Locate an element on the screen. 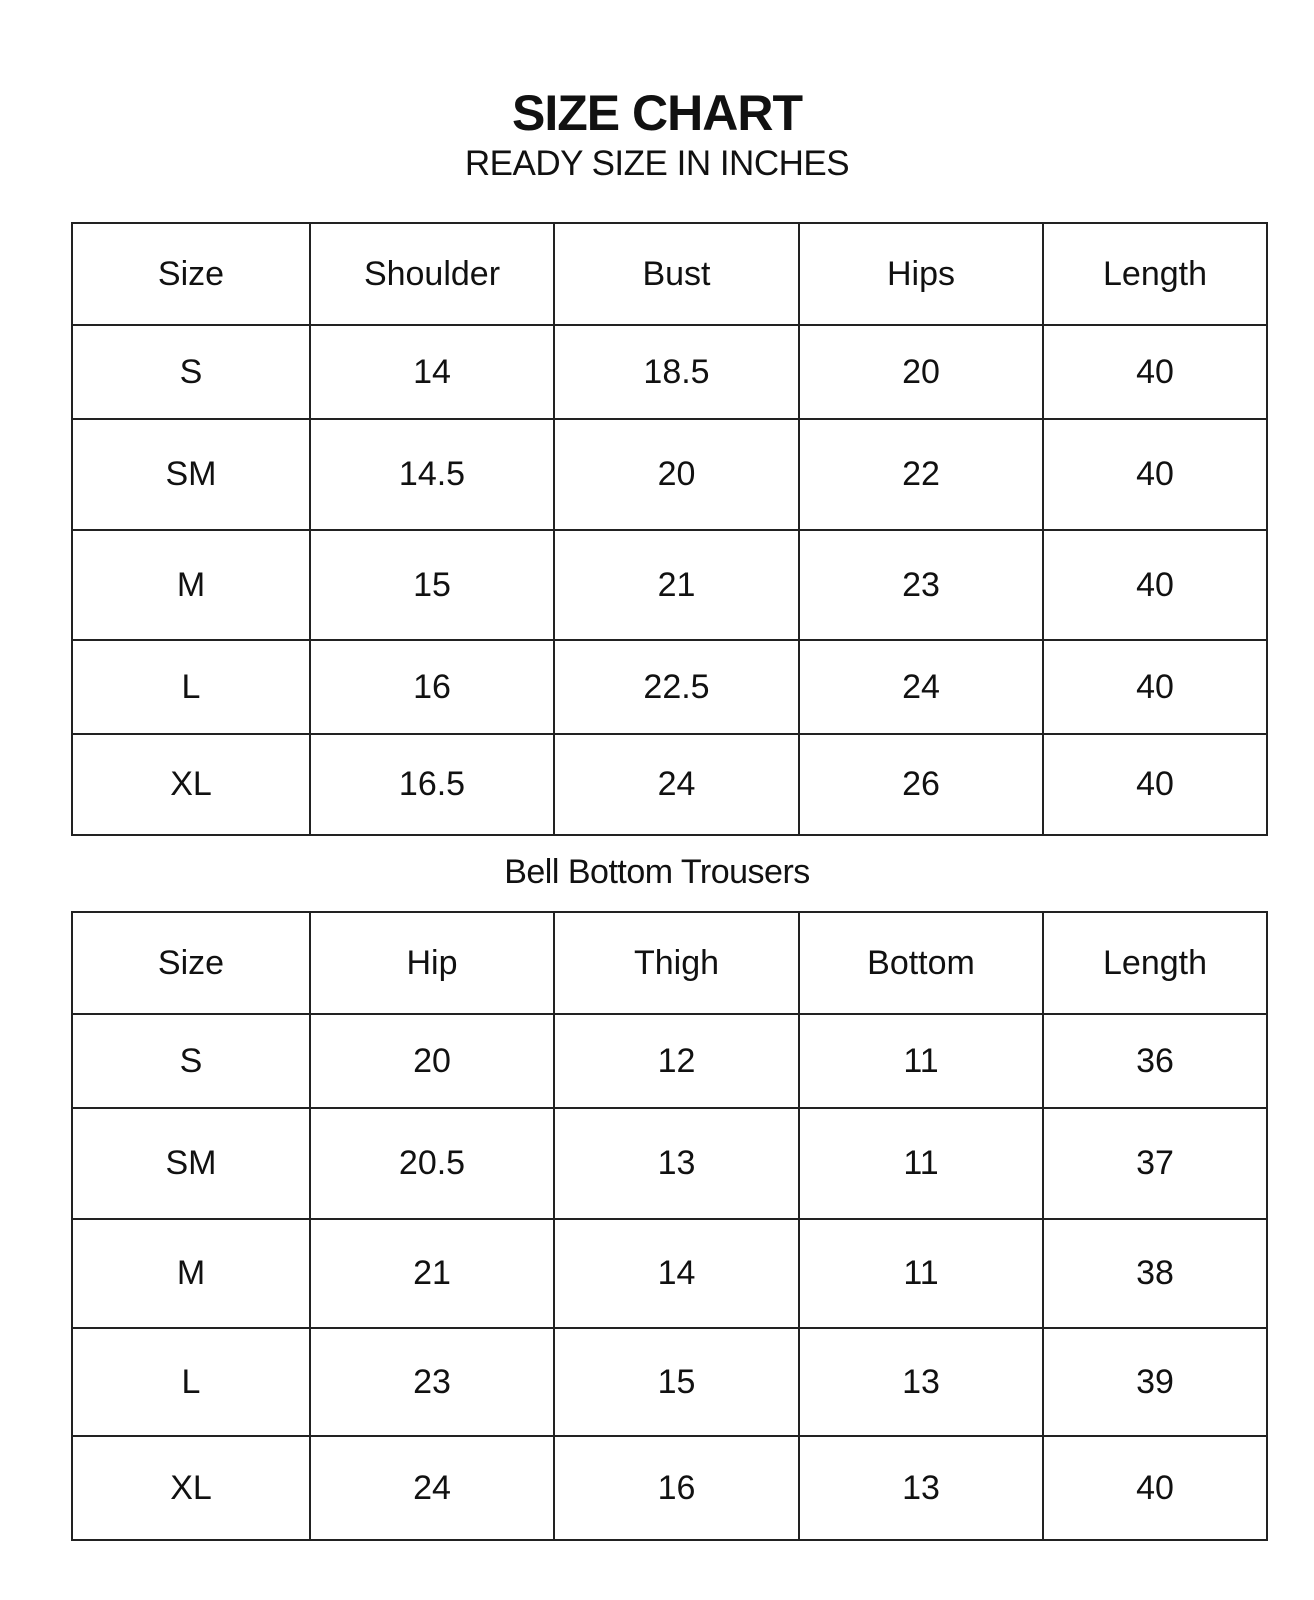 This screenshot has width=1314, height=1600. table-cell: 36 is located at coordinates (1155, 1061).